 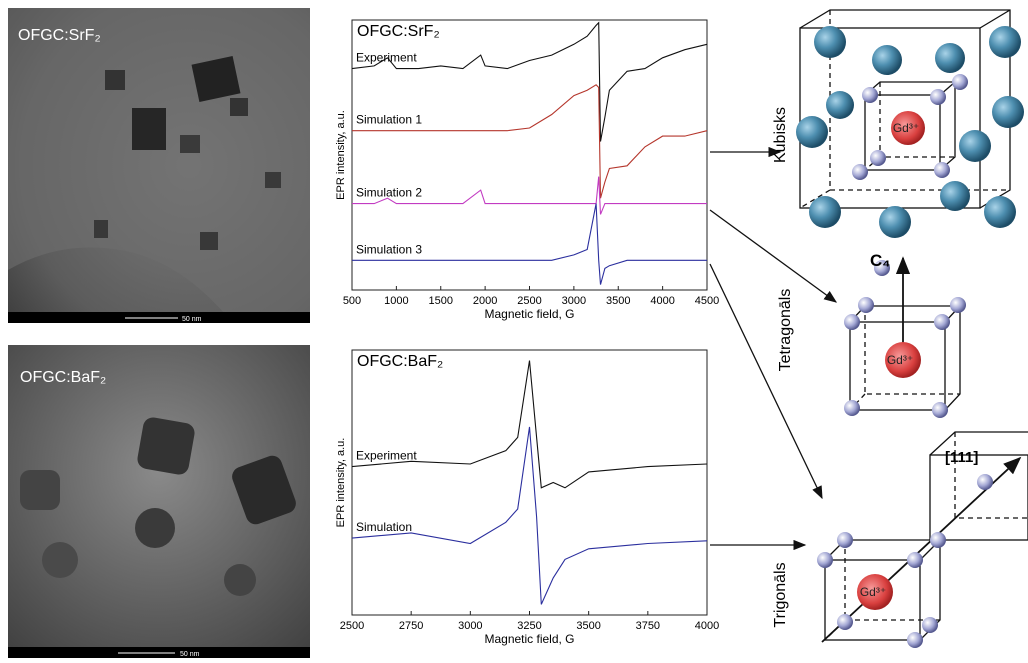 I want to click on series-label: Simulation, so click(x=384, y=527).